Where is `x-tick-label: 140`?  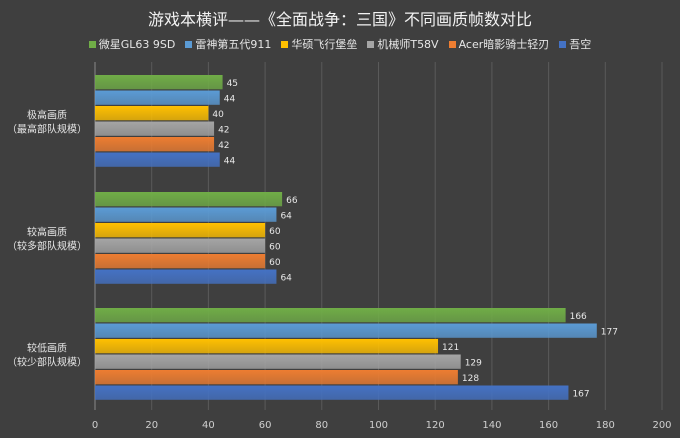 x-tick-label: 140 is located at coordinates (491, 425).